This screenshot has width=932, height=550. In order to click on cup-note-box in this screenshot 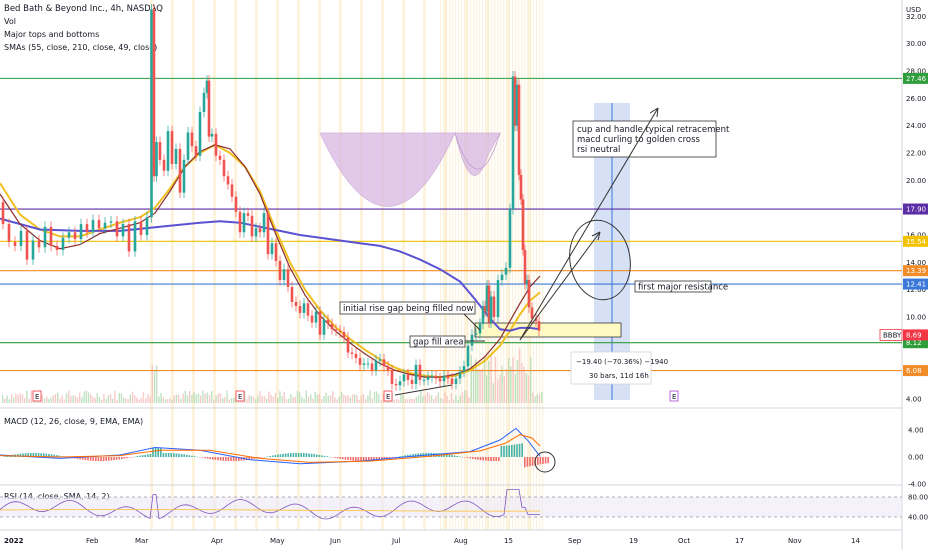, I will do `click(644, 139)`.